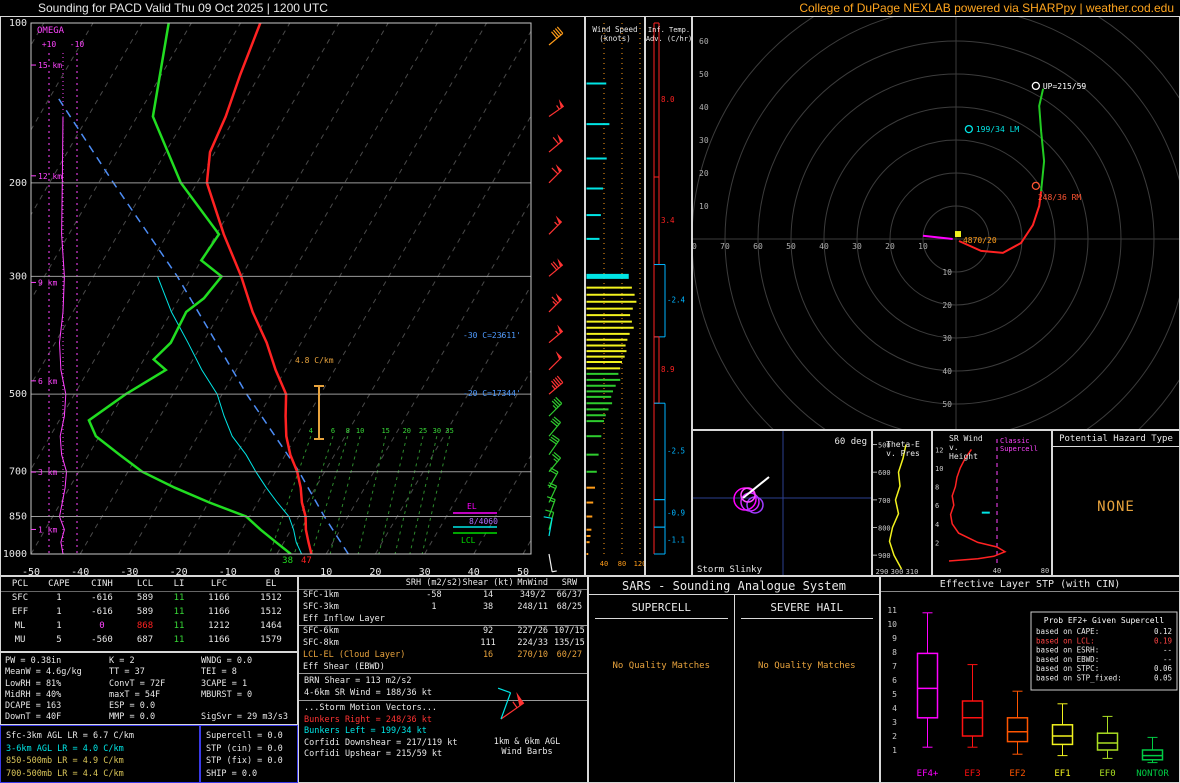 The height and width of the screenshot is (783, 1180). What do you see at coordinates (1152, 774) in the screenshot?
I see `stp-category-label: NONTOR` at bounding box center [1152, 774].